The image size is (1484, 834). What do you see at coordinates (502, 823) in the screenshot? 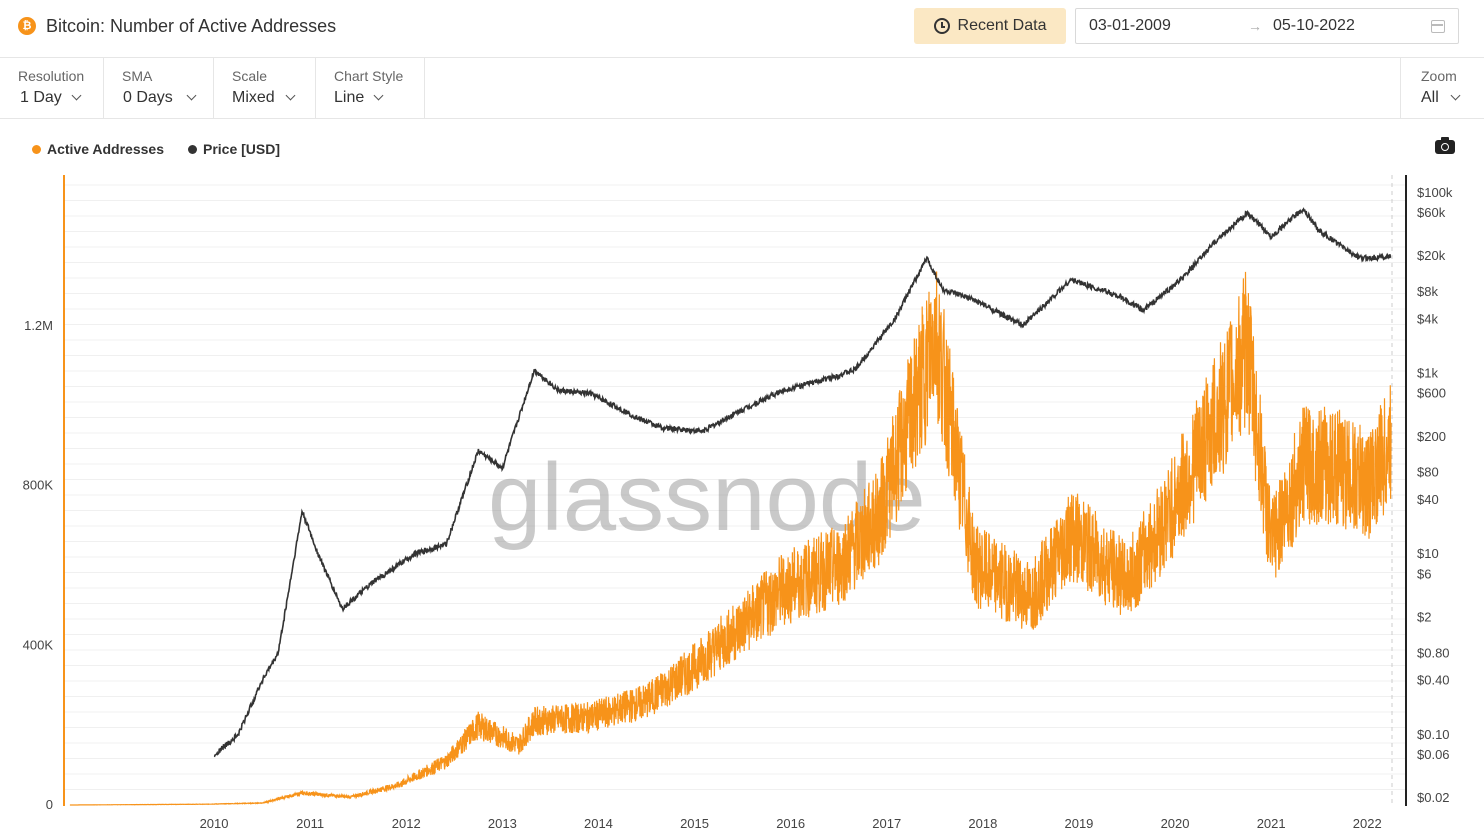
I see `x-tick-label: 2013` at bounding box center [502, 823].